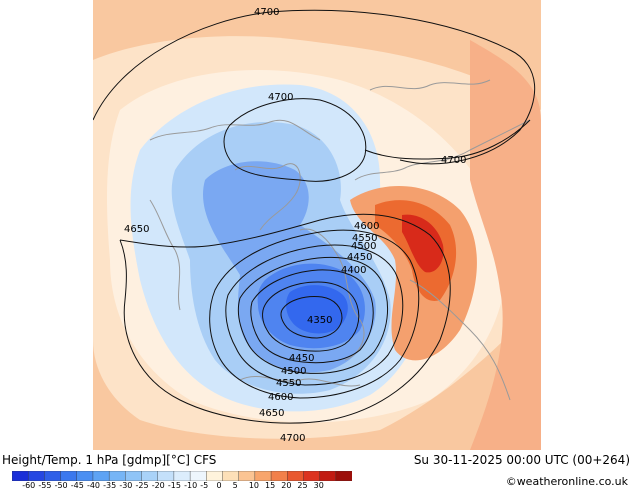 This screenshot has height=490, width=634. I want to click on label-c4550-bottom: 4550, so click(288, 383).